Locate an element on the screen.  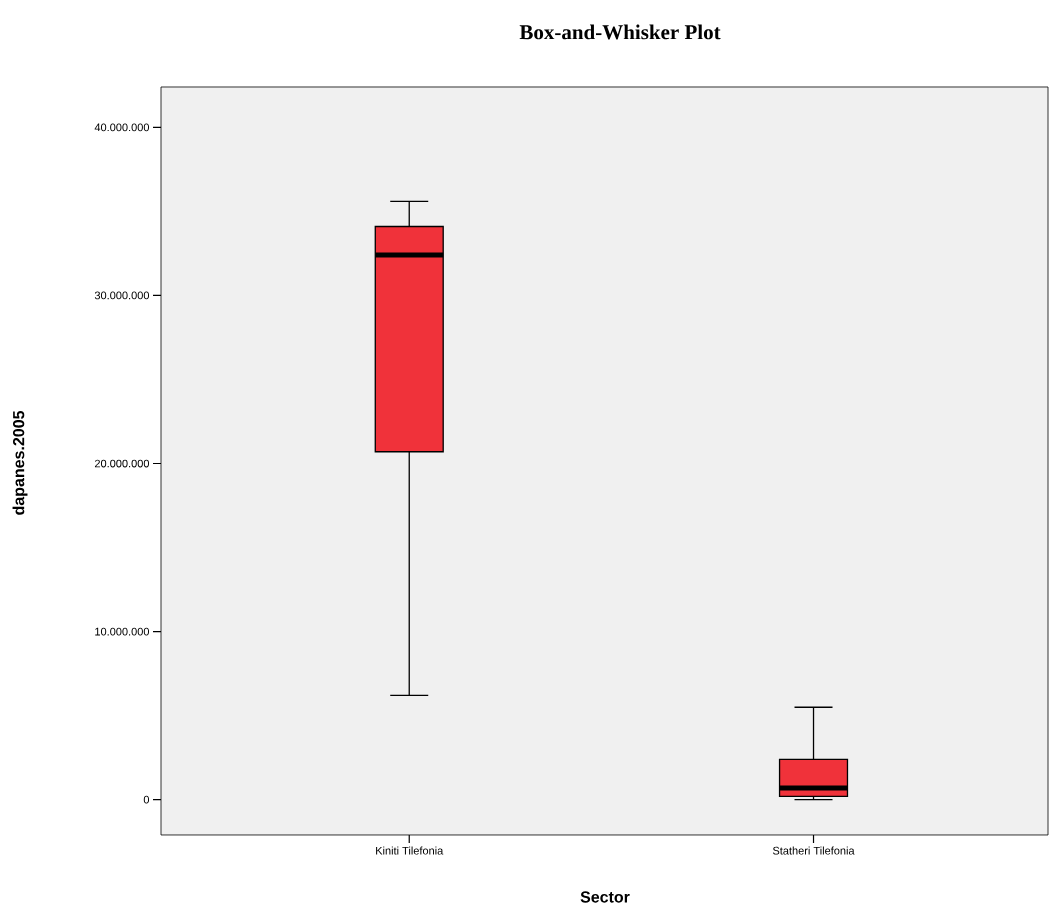
y-tick-label: 0 is located at coordinates (146, 799).